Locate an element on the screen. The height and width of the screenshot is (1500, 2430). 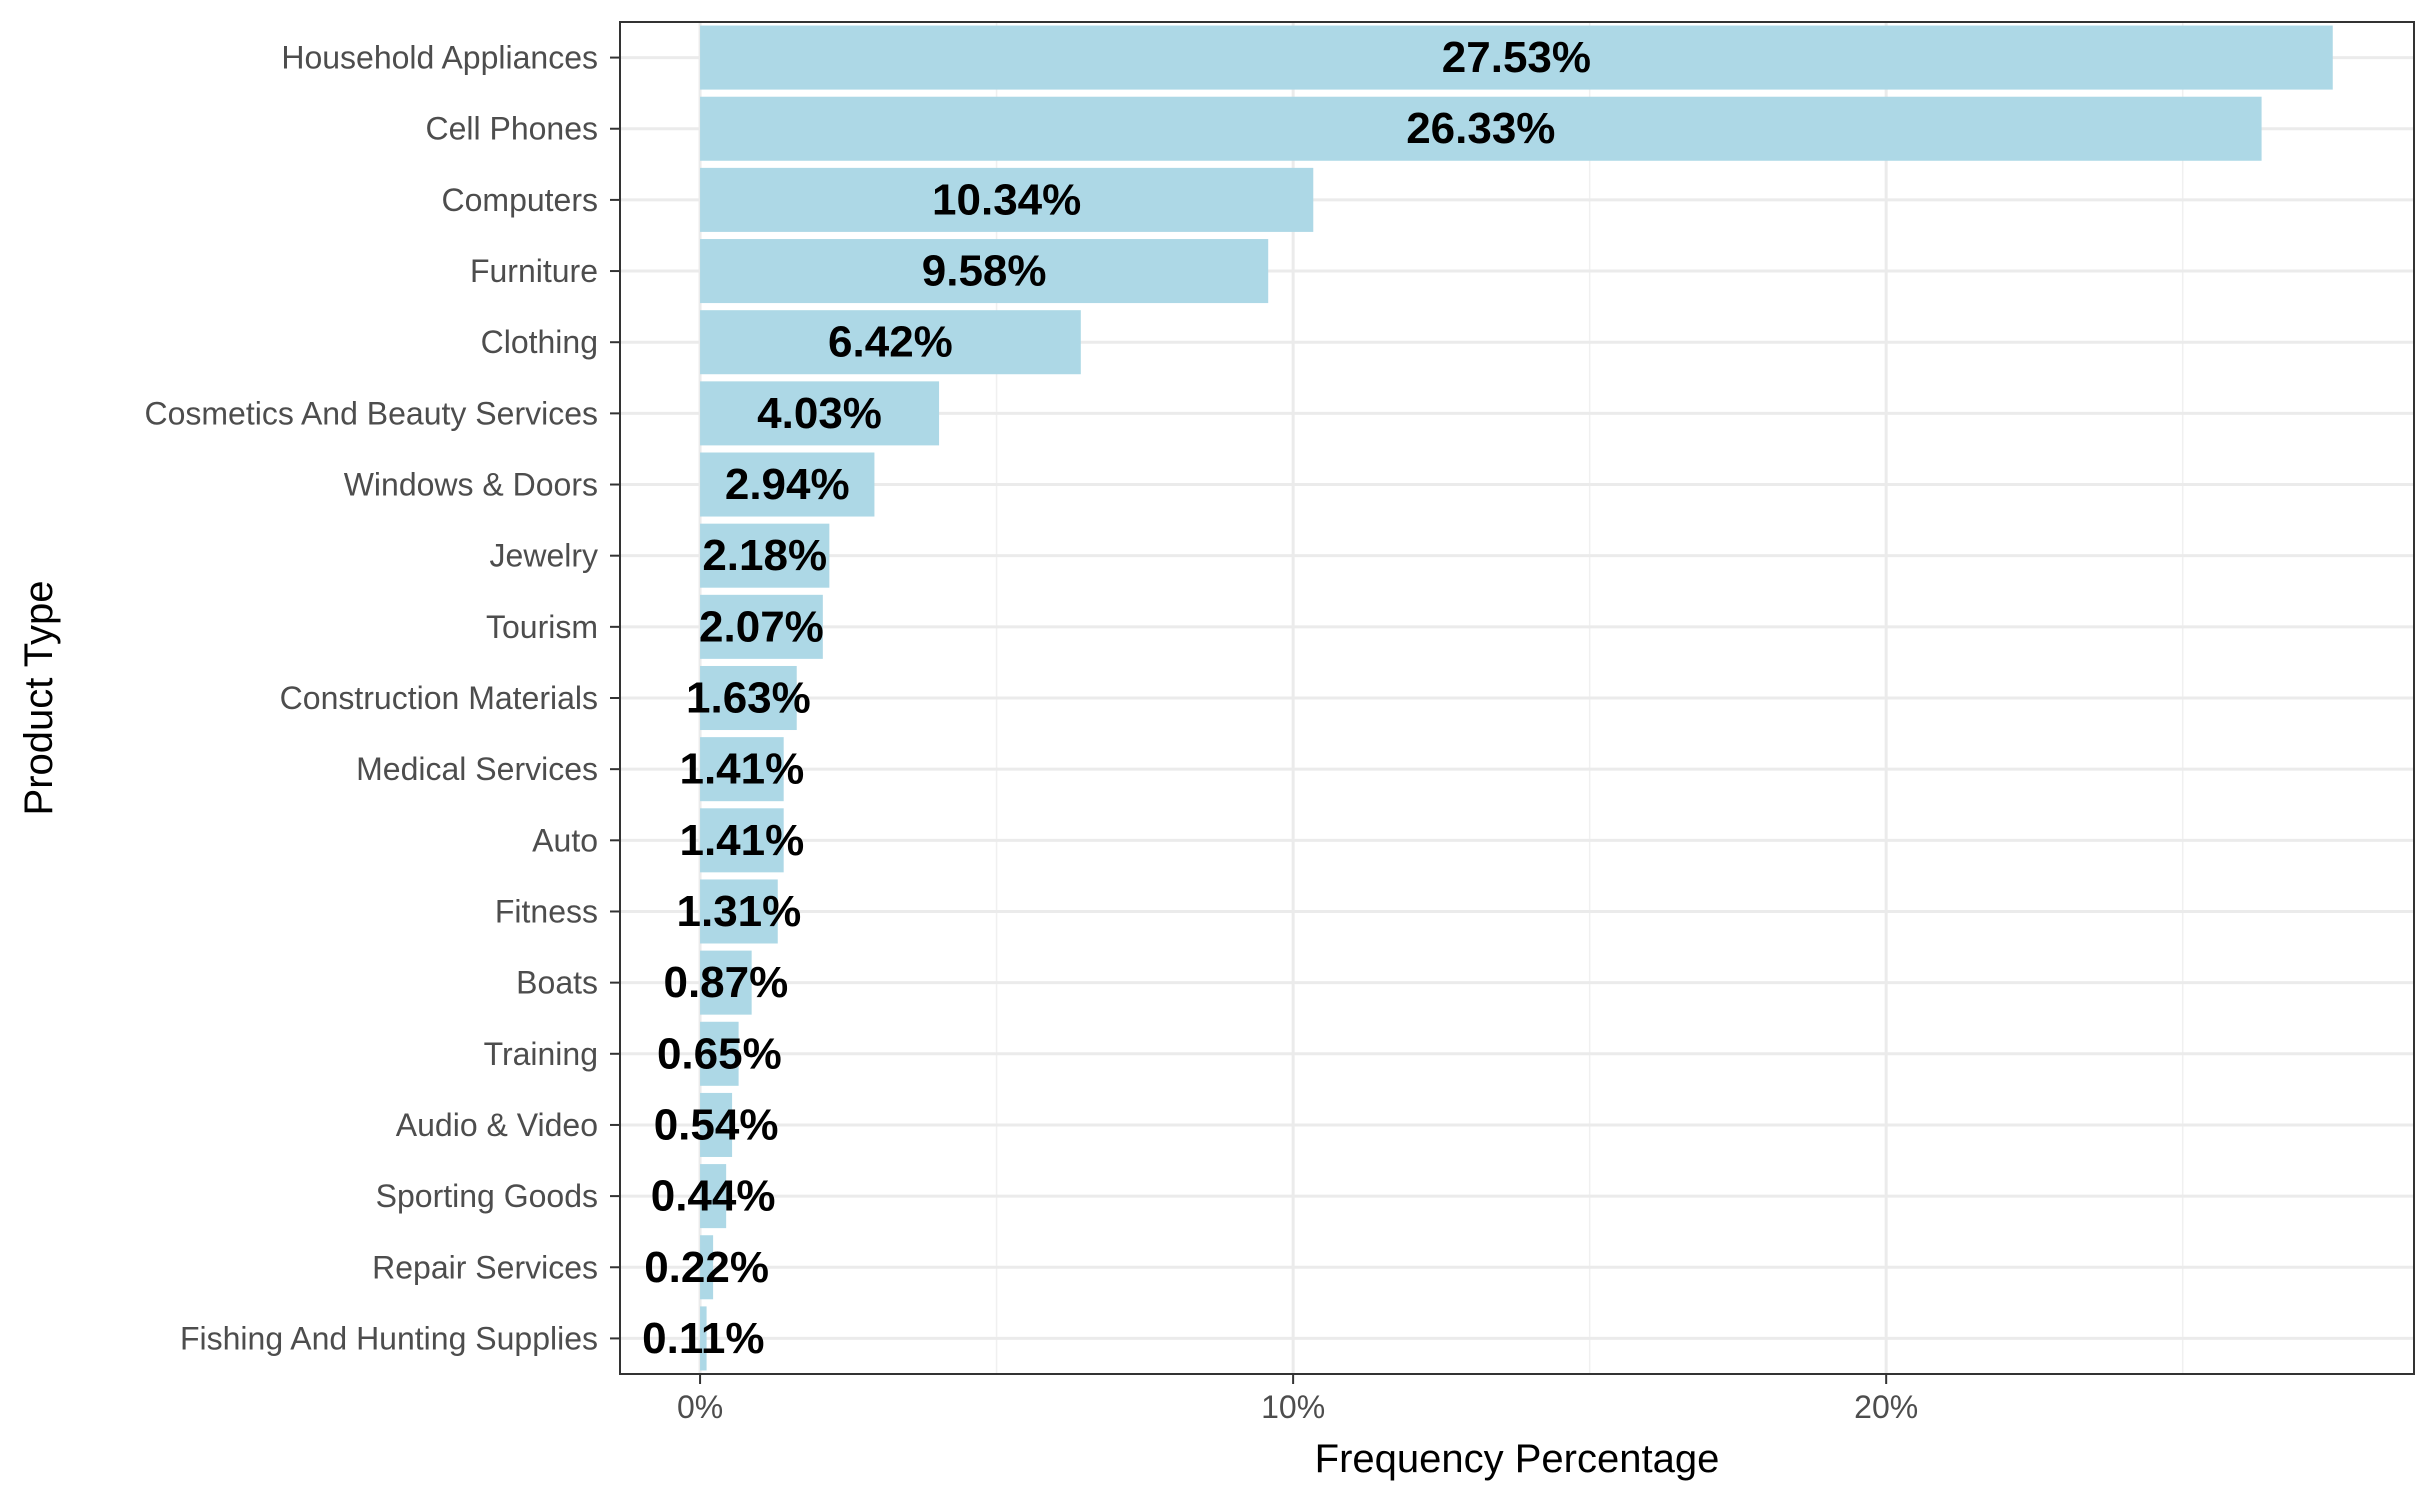
data-label: 10.34% is located at coordinates (1006, 199).